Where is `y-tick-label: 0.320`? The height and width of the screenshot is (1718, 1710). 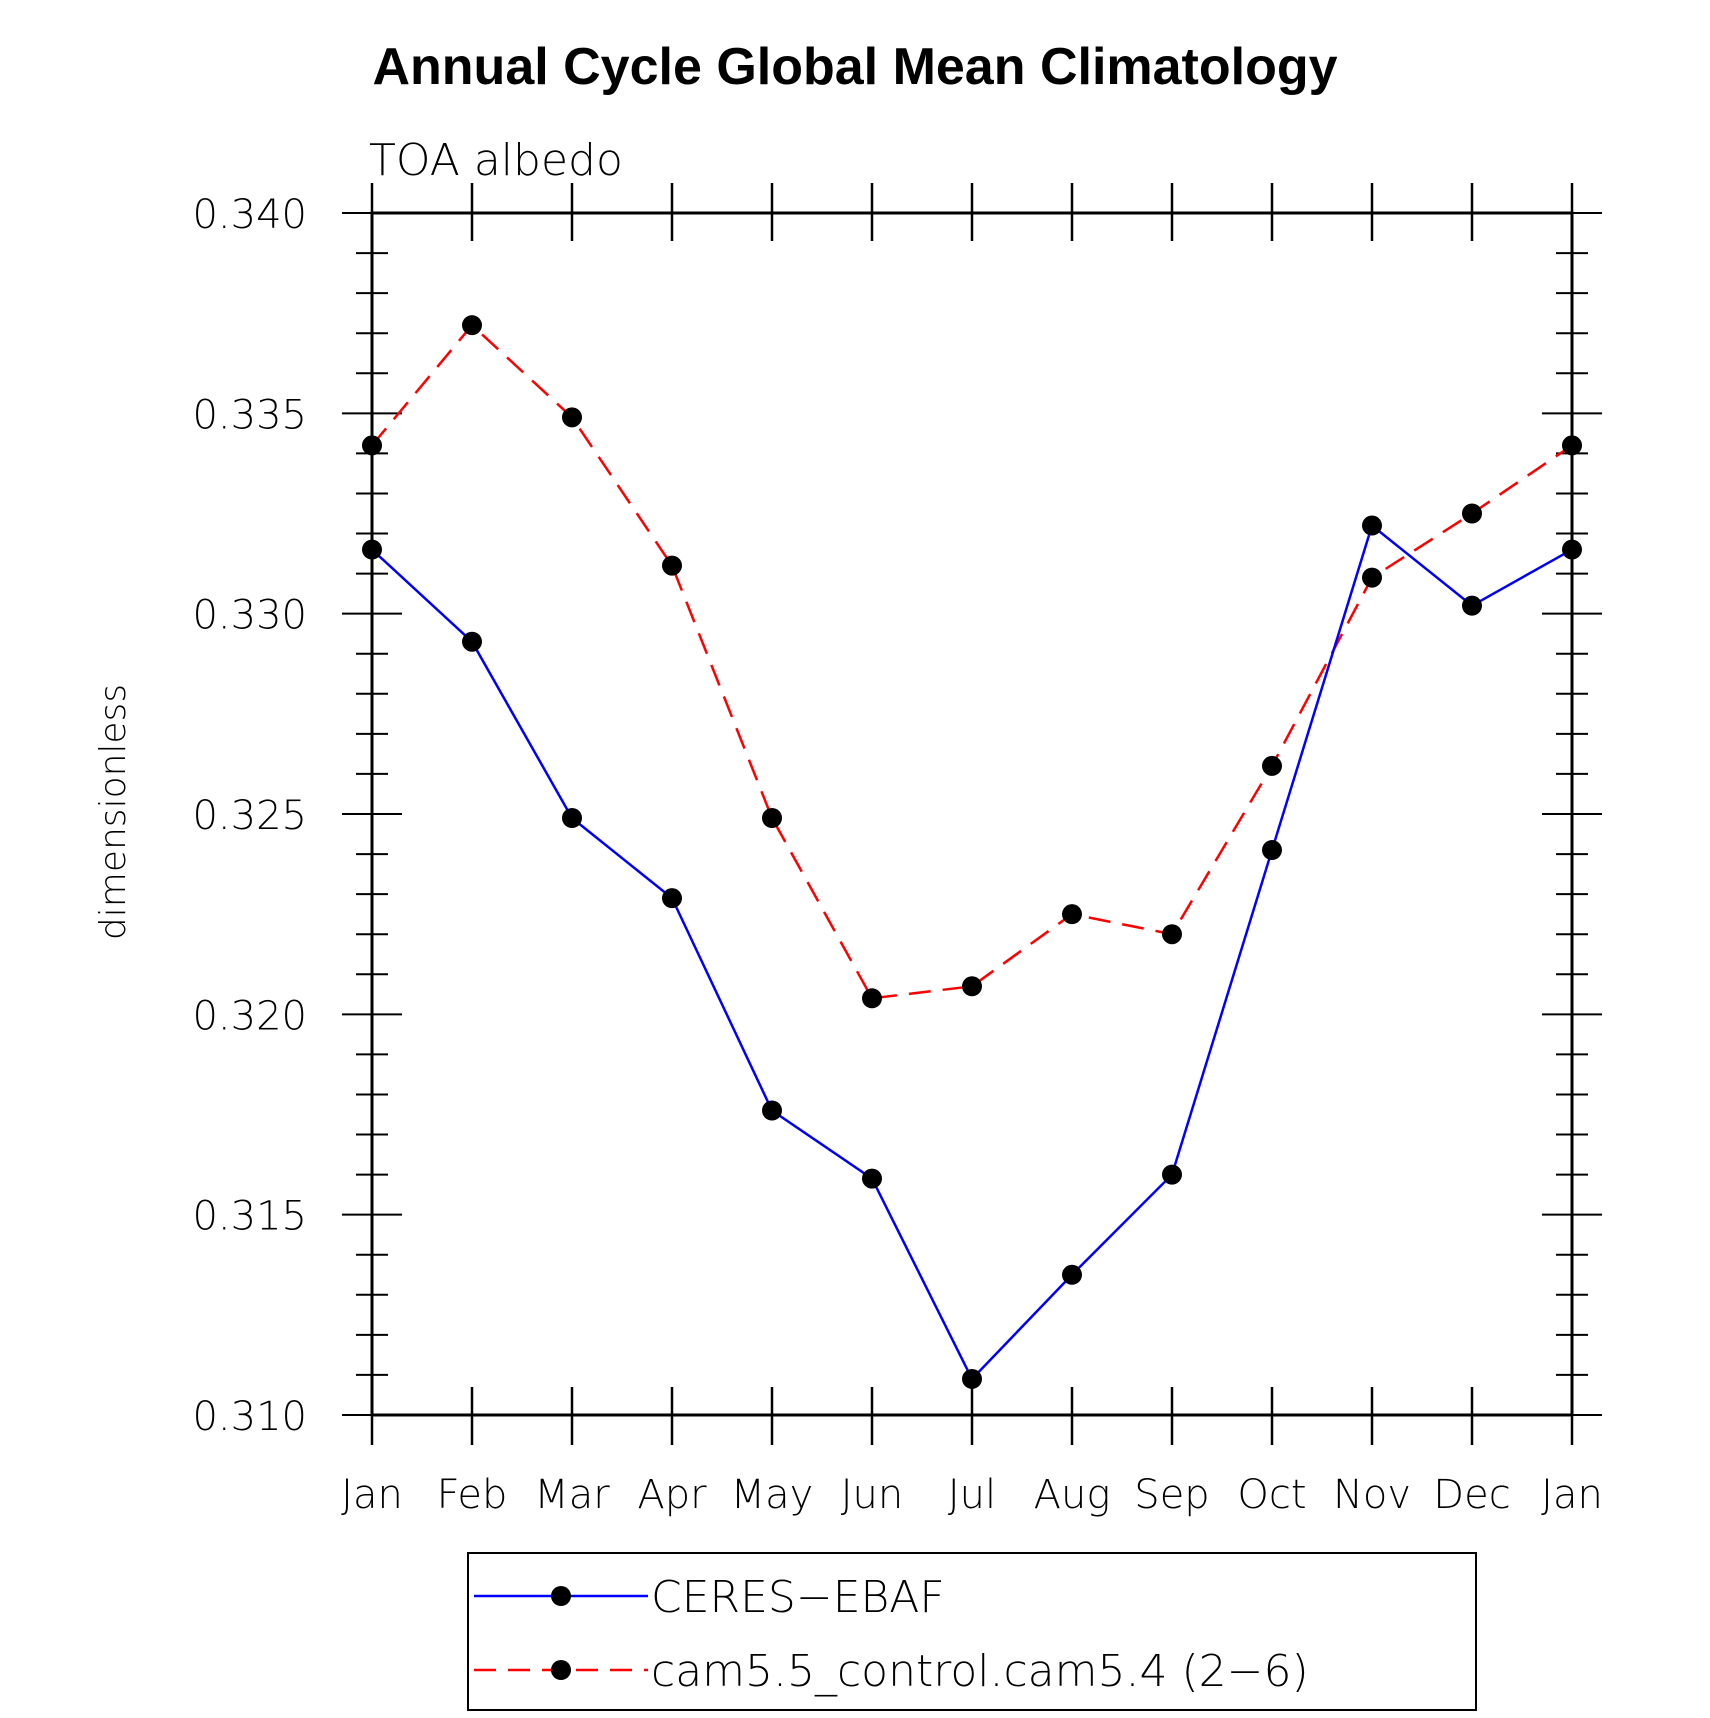
y-tick-label: 0.320 is located at coordinates (249, 1016).